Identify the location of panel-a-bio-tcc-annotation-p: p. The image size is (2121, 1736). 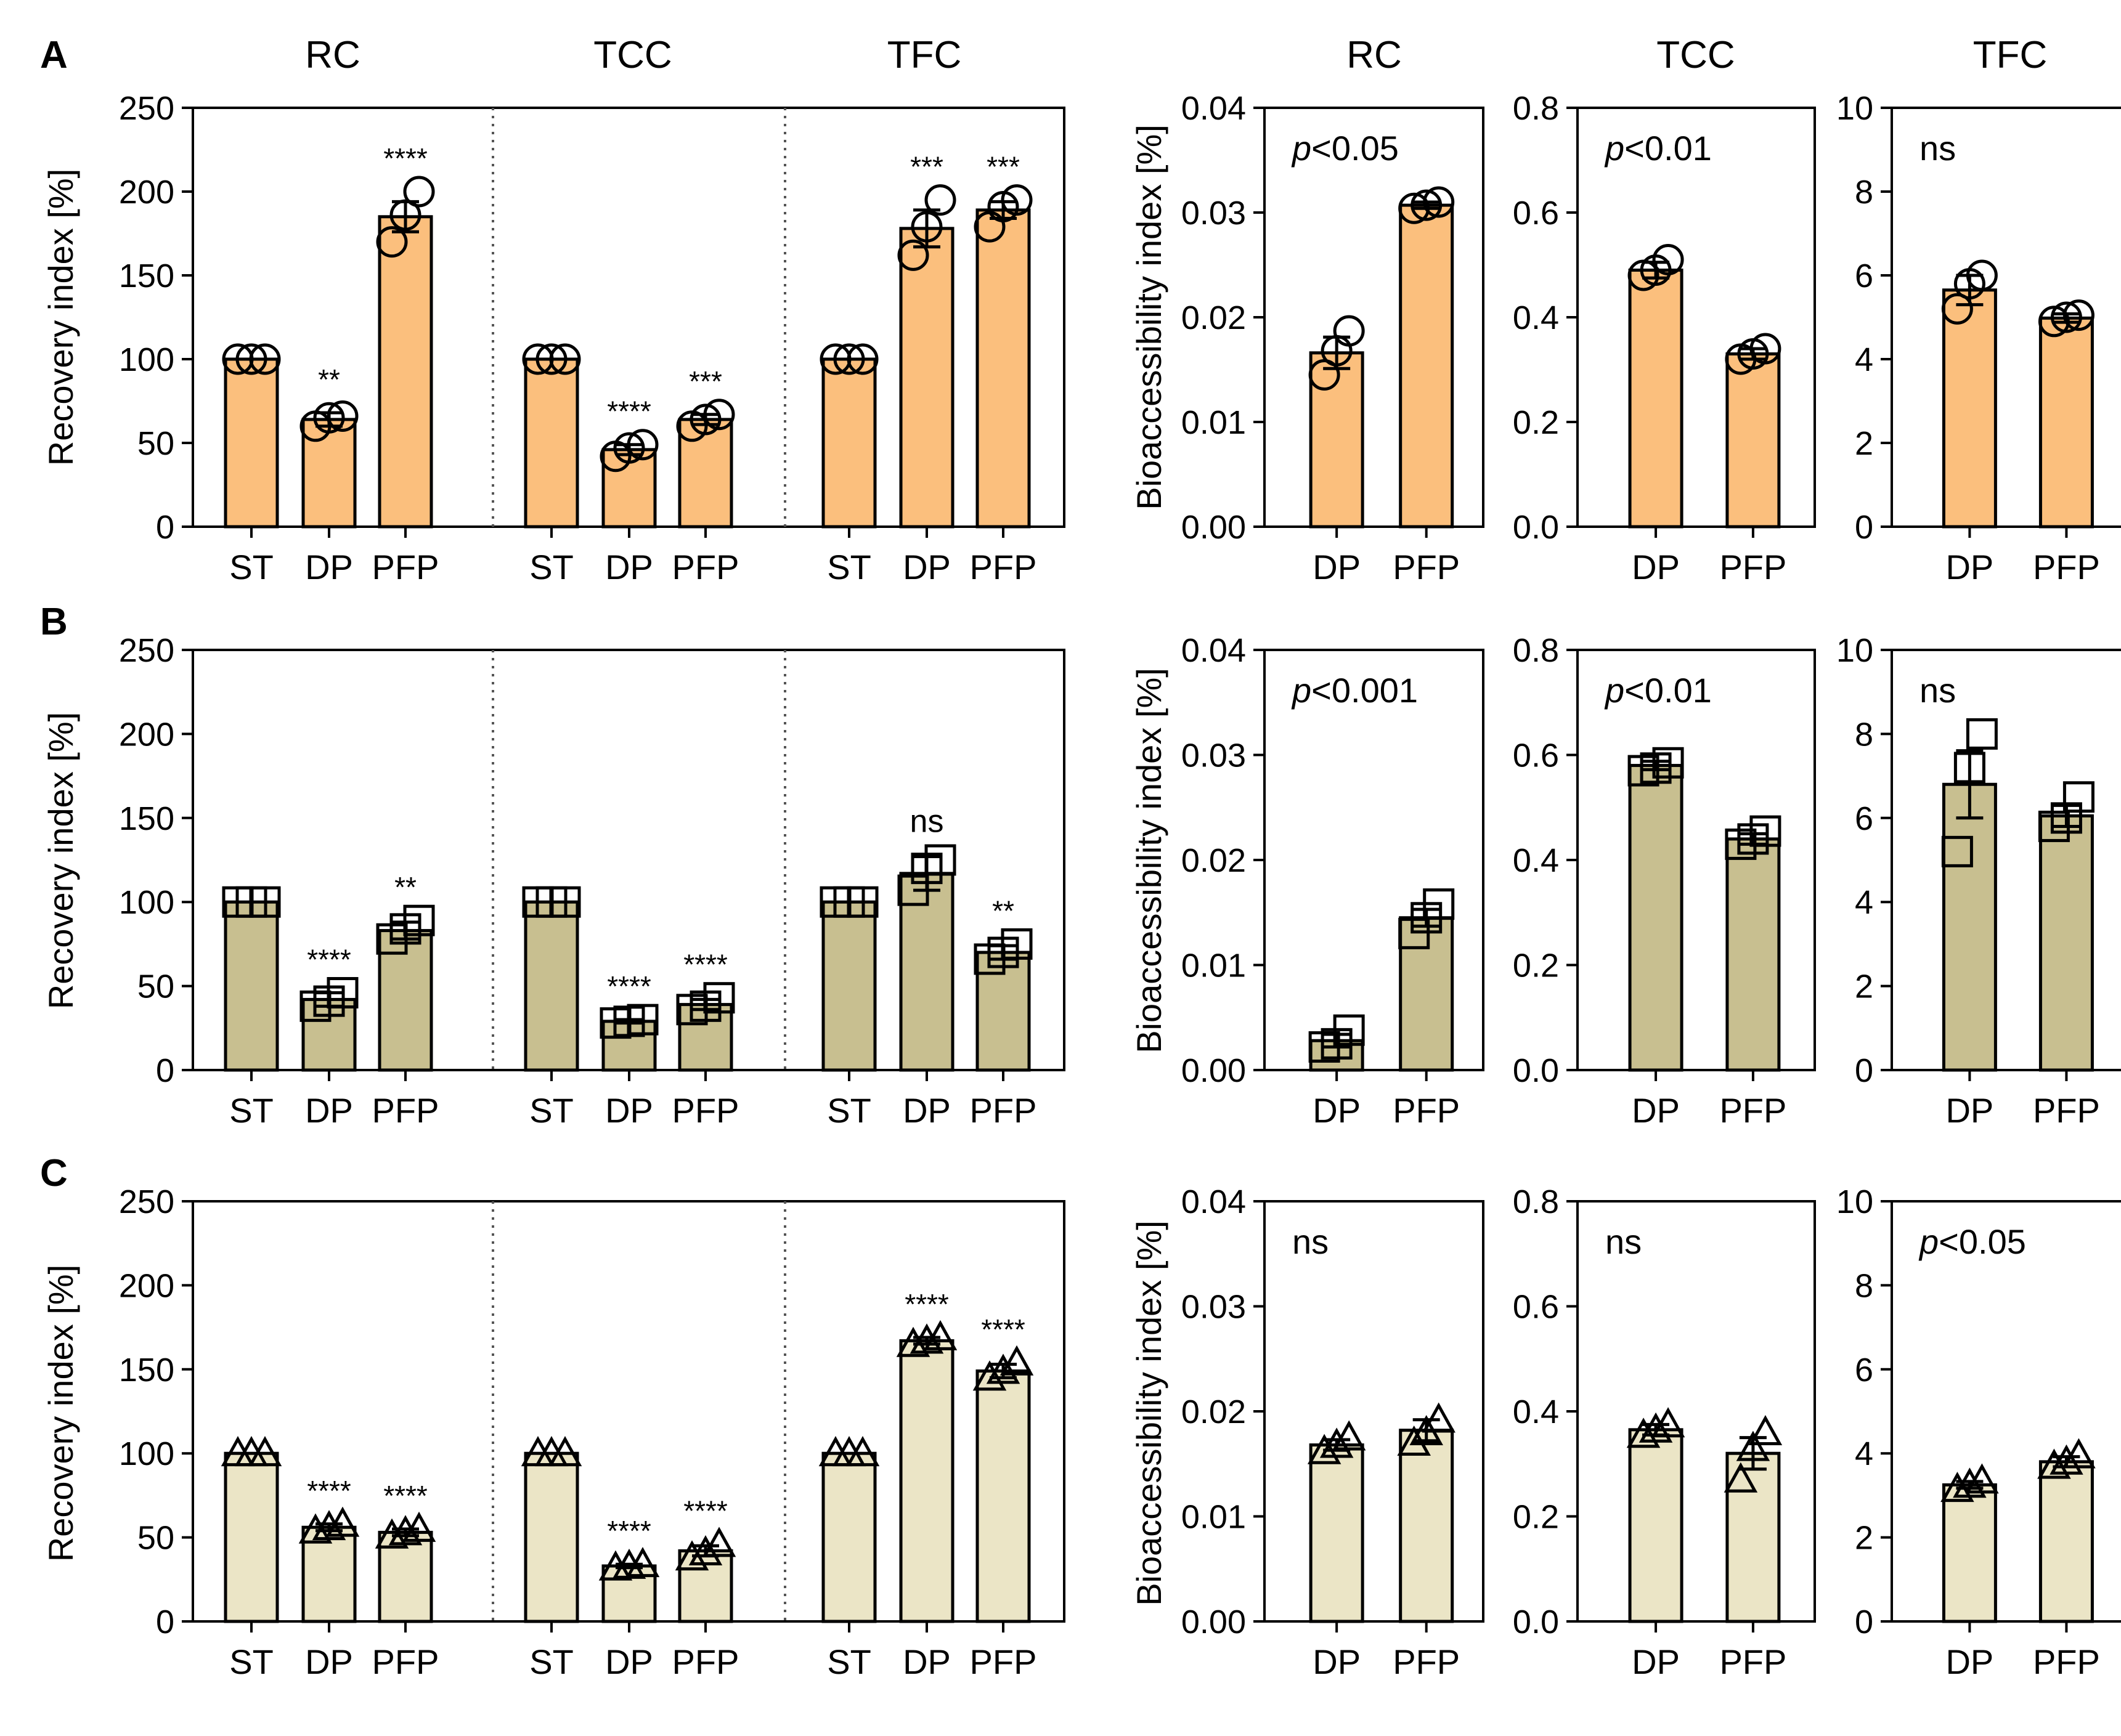
(1614, 148).